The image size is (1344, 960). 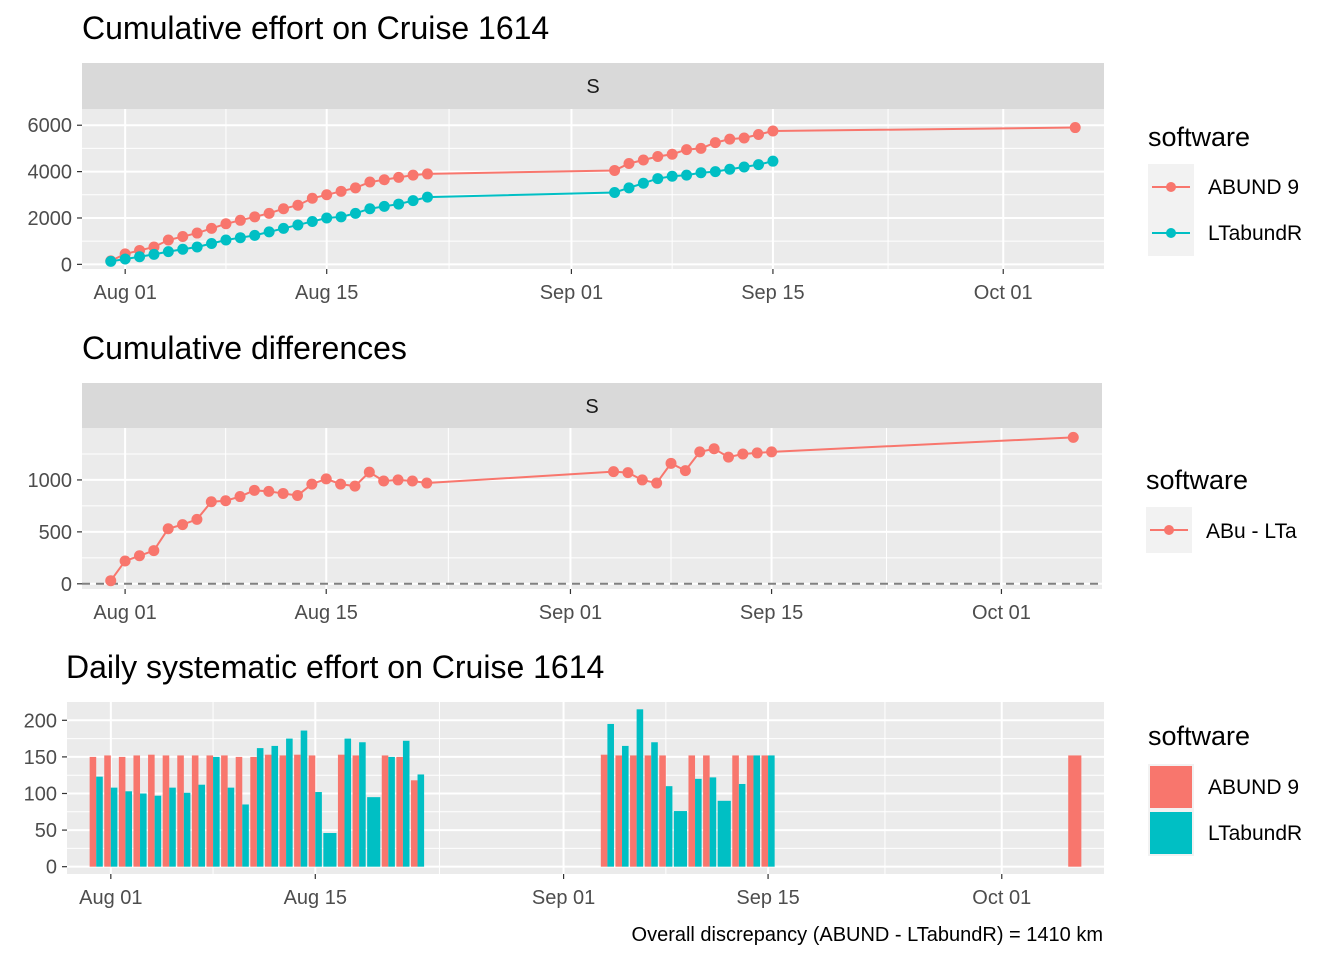 I want to click on y-tick-label: 50, so click(x=46, y=831).